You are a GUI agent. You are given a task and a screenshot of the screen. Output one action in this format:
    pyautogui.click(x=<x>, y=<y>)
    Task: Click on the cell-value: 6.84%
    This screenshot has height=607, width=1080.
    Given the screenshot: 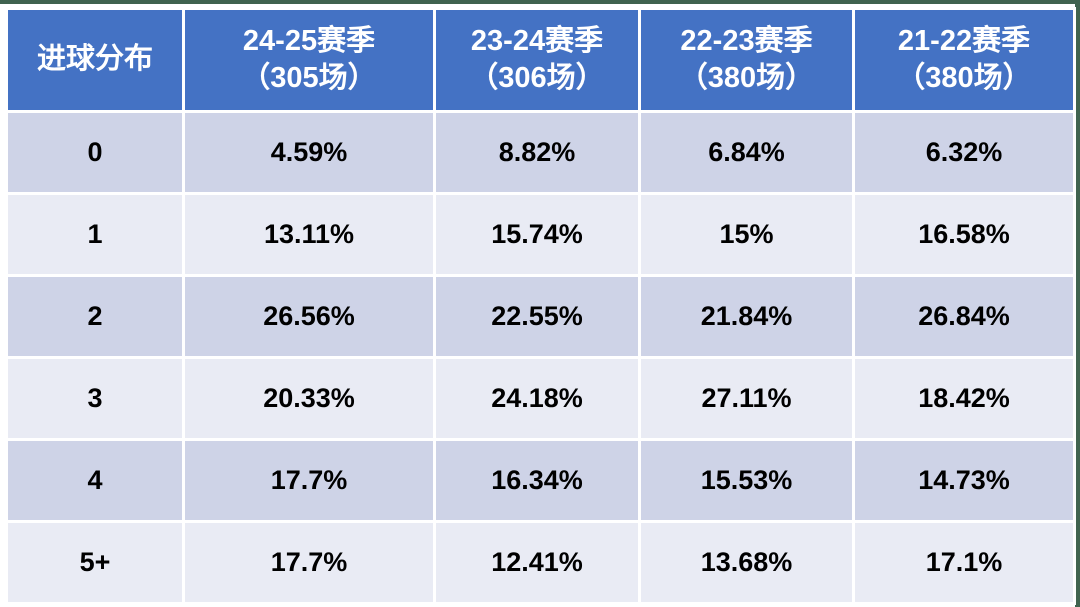 What is the action you would take?
    pyautogui.click(x=746, y=152)
    